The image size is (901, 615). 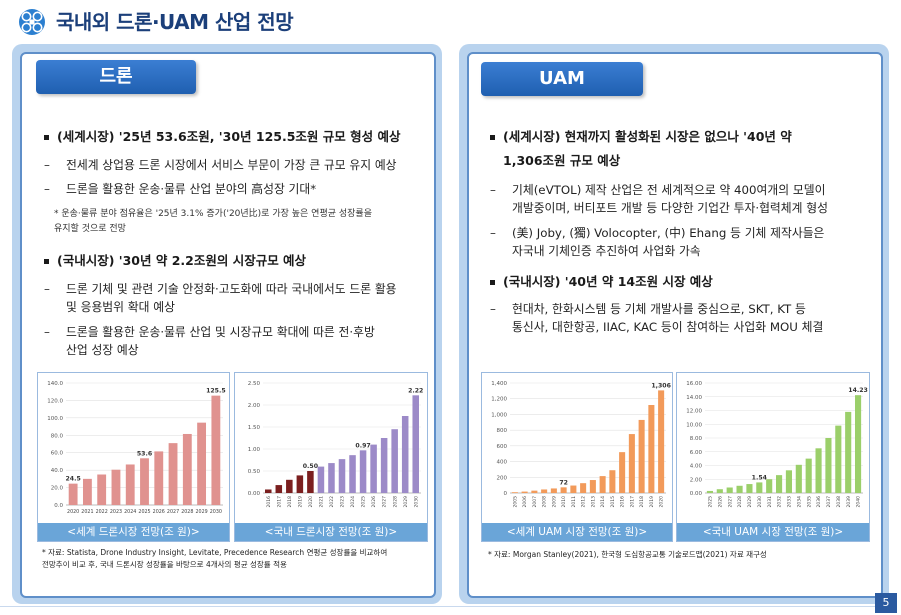 What do you see at coordinates (120, 307) in the screenshot?
I see `drone-dash-3-line-2: 및 응용범위 확대 예상` at bounding box center [120, 307].